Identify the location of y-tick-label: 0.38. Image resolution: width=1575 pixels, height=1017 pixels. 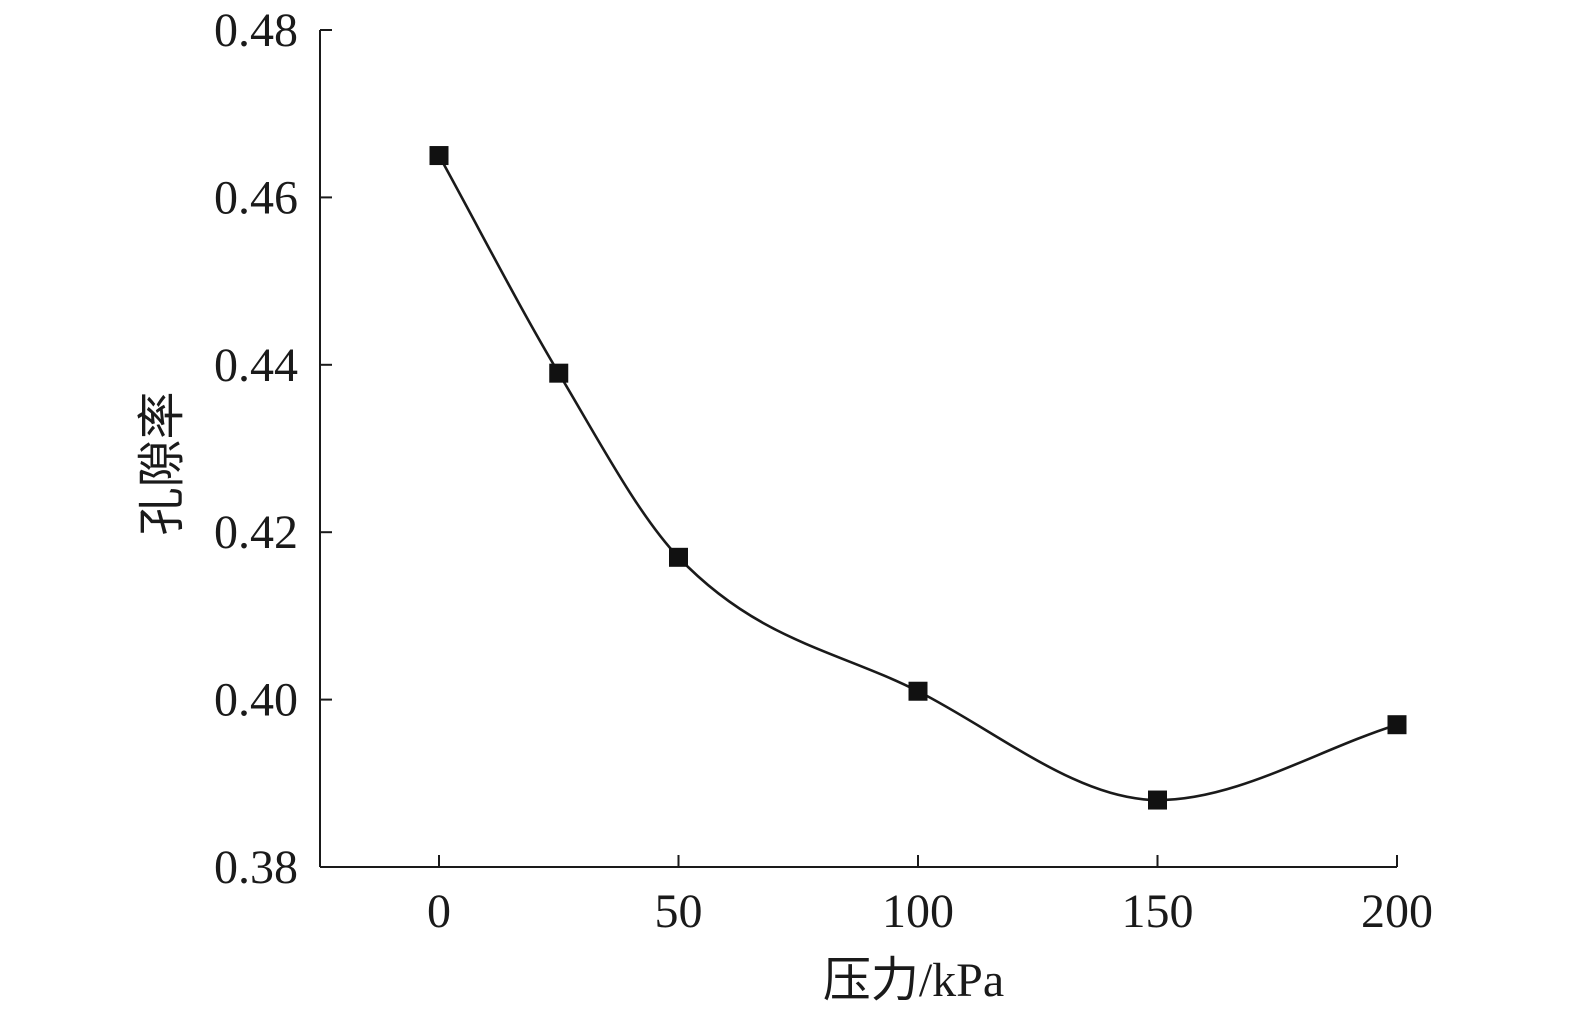
(256, 867).